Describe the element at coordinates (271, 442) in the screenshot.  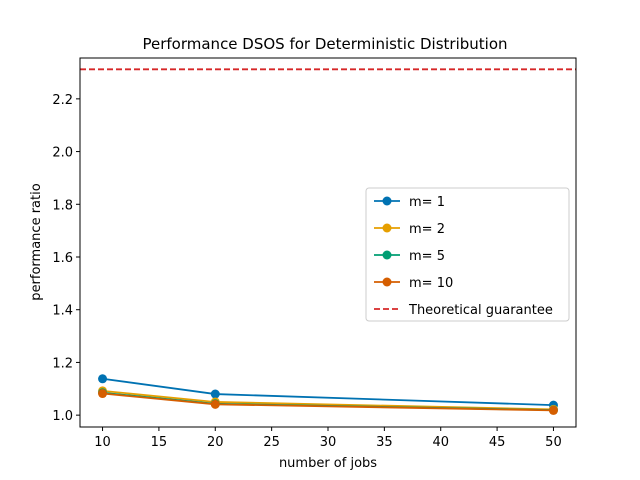
I see `x-tick-label: 25` at that location.